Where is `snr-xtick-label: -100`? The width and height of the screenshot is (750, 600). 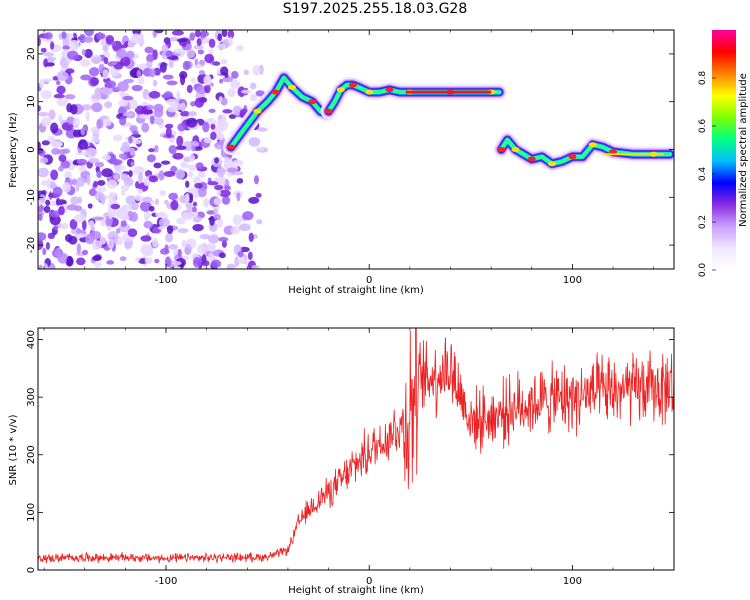 snr-xtick-label: -100 is located at coordinates (166, 581).